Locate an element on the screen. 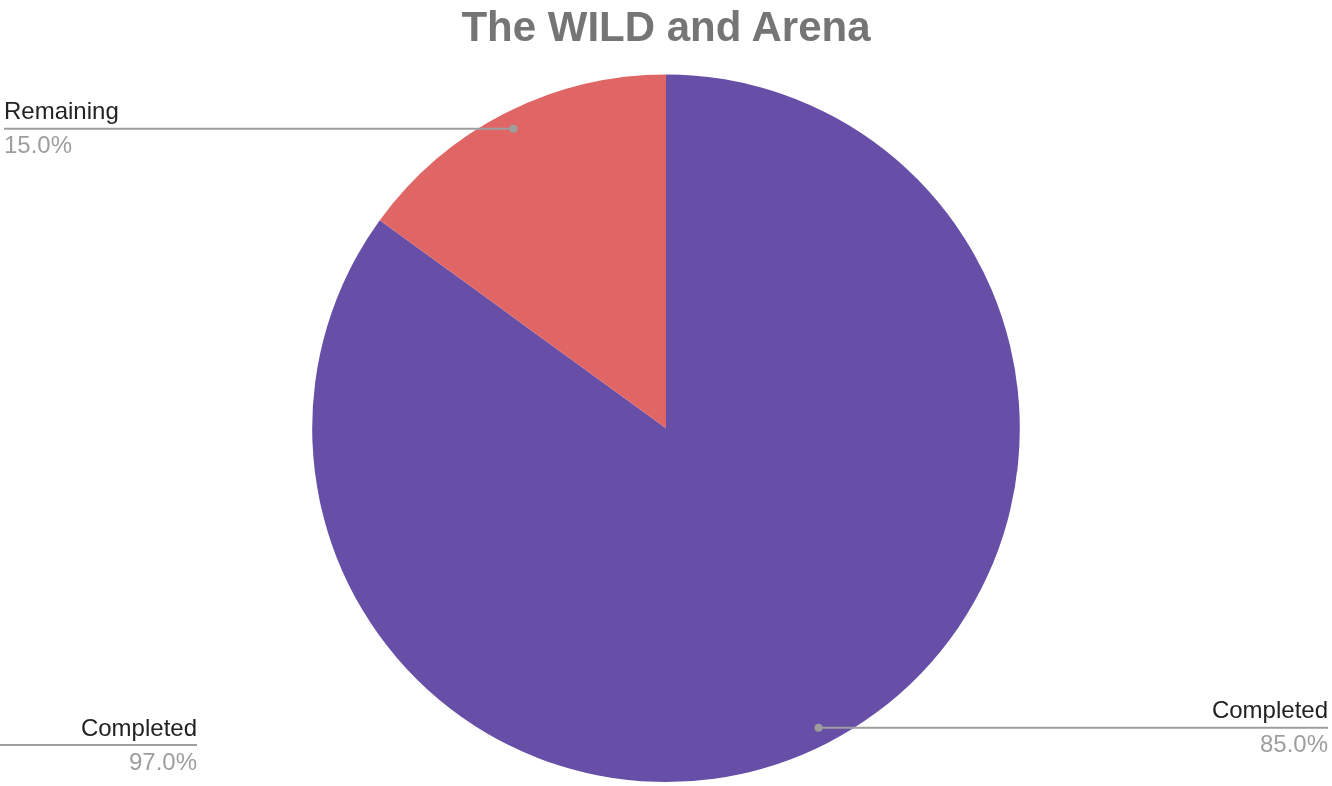 The image size is (1332, 786). slice-label: Remaining is located at coordinates (61, 111).